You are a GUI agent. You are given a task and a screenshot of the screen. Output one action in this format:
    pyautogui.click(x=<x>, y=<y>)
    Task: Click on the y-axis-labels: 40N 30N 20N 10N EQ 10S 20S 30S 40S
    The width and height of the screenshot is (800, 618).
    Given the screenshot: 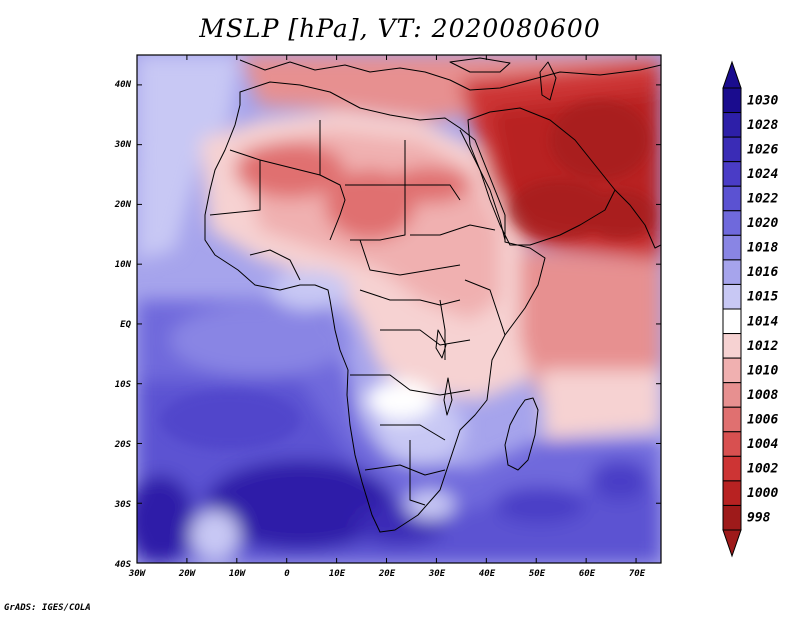 What is the action you would take?
    pyautogui.click(x=123, y=325)
    